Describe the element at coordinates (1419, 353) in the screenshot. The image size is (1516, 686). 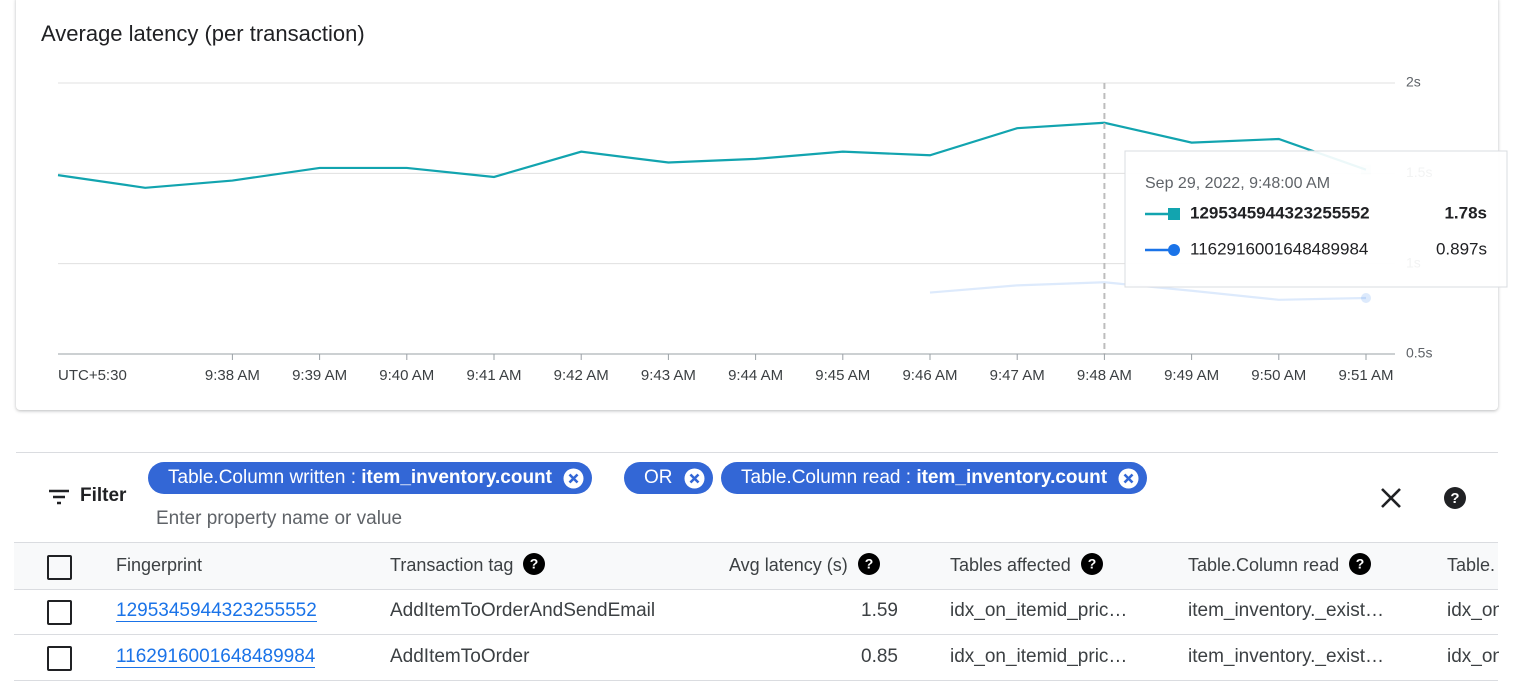
I see `y-tick-label: 0.5s` at that location.